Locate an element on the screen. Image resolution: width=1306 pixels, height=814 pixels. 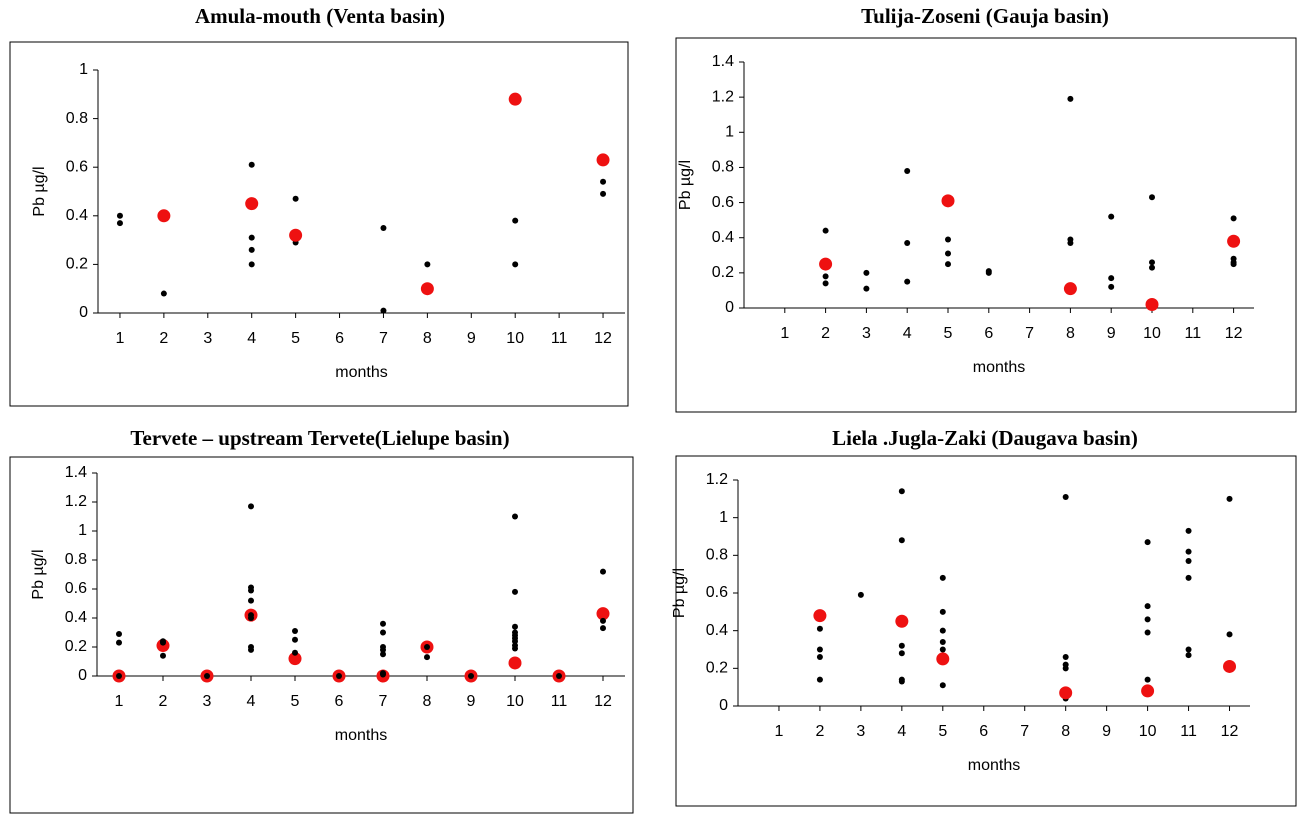
x-tick-label: 4 is located at coordinates (907, 333).